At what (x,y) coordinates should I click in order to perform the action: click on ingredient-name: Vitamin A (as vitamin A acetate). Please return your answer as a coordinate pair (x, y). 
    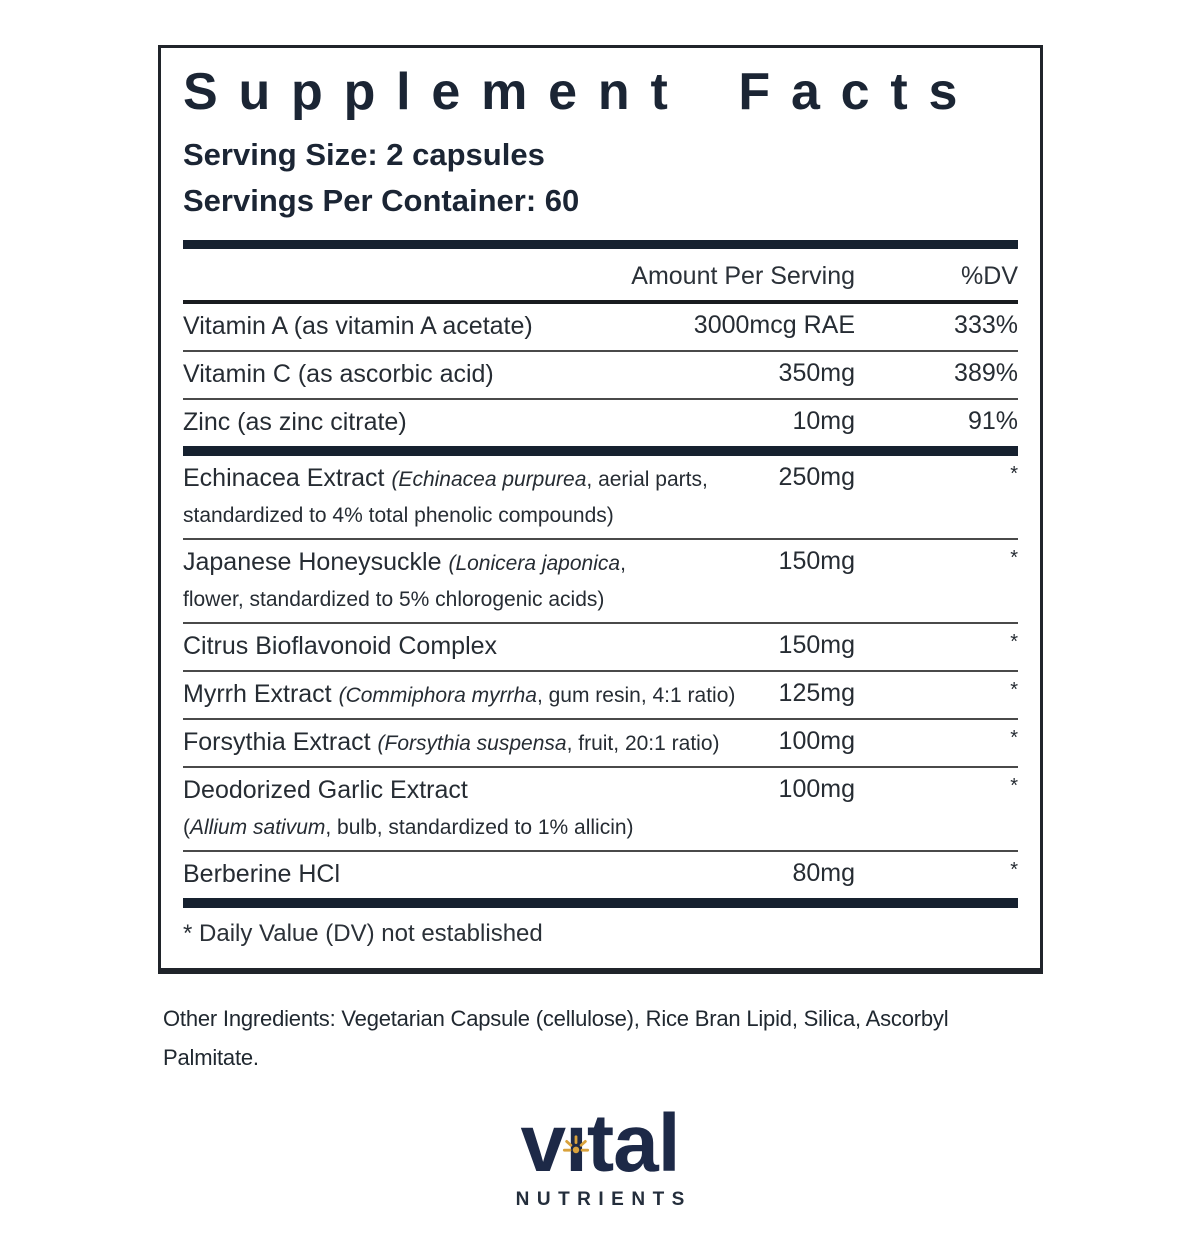
    Looking at the image, I should click on (358, 326).